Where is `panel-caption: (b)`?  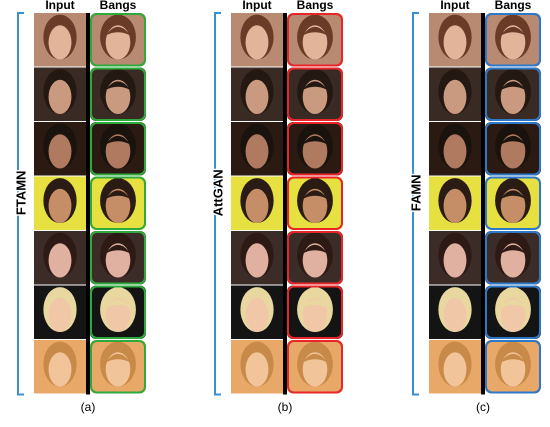
panel-caption: (b) is located at coordinates (285, 407).